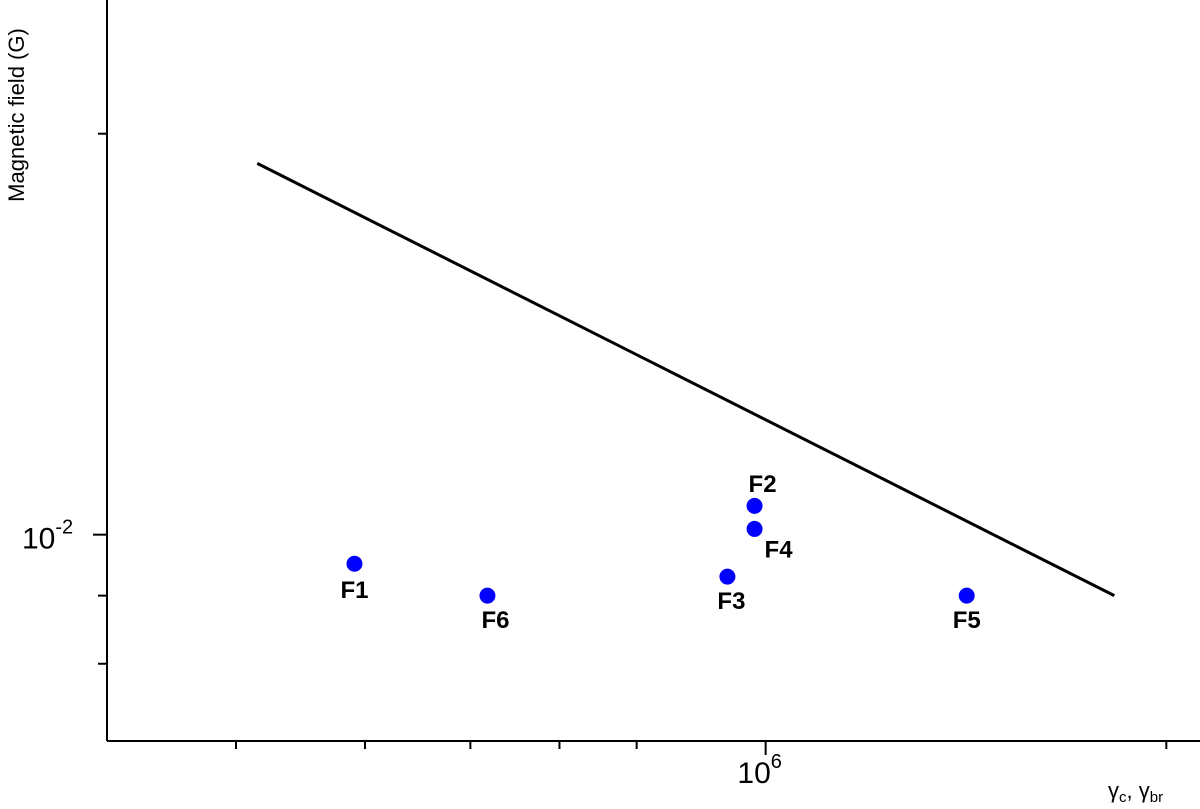  Describe the element at coordinates (1113, 790) in the screenshot. I see `x-axis-label-part: γ` at that location.